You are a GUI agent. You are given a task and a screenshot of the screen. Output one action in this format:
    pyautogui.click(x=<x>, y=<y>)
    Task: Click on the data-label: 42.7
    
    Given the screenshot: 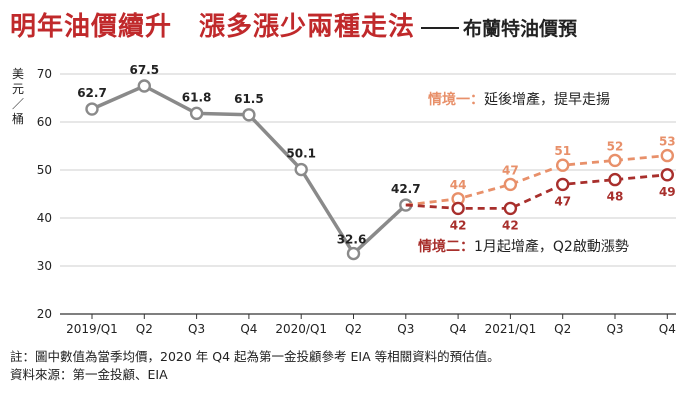 What is the action you would take?
    pyautogui.click(x=406, y=189)
    